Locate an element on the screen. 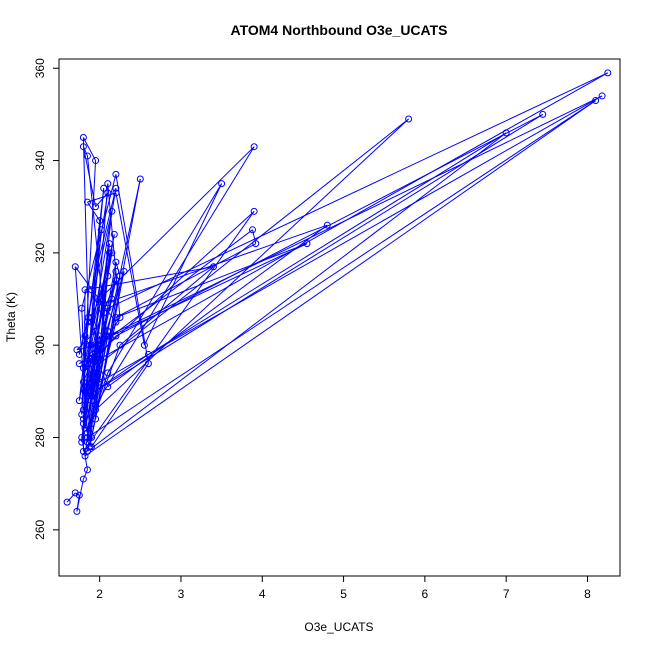 Image resolution: width=650 pixels, height=650 pixels. y-tick-label: 360 is located at coordinates (40, 68).